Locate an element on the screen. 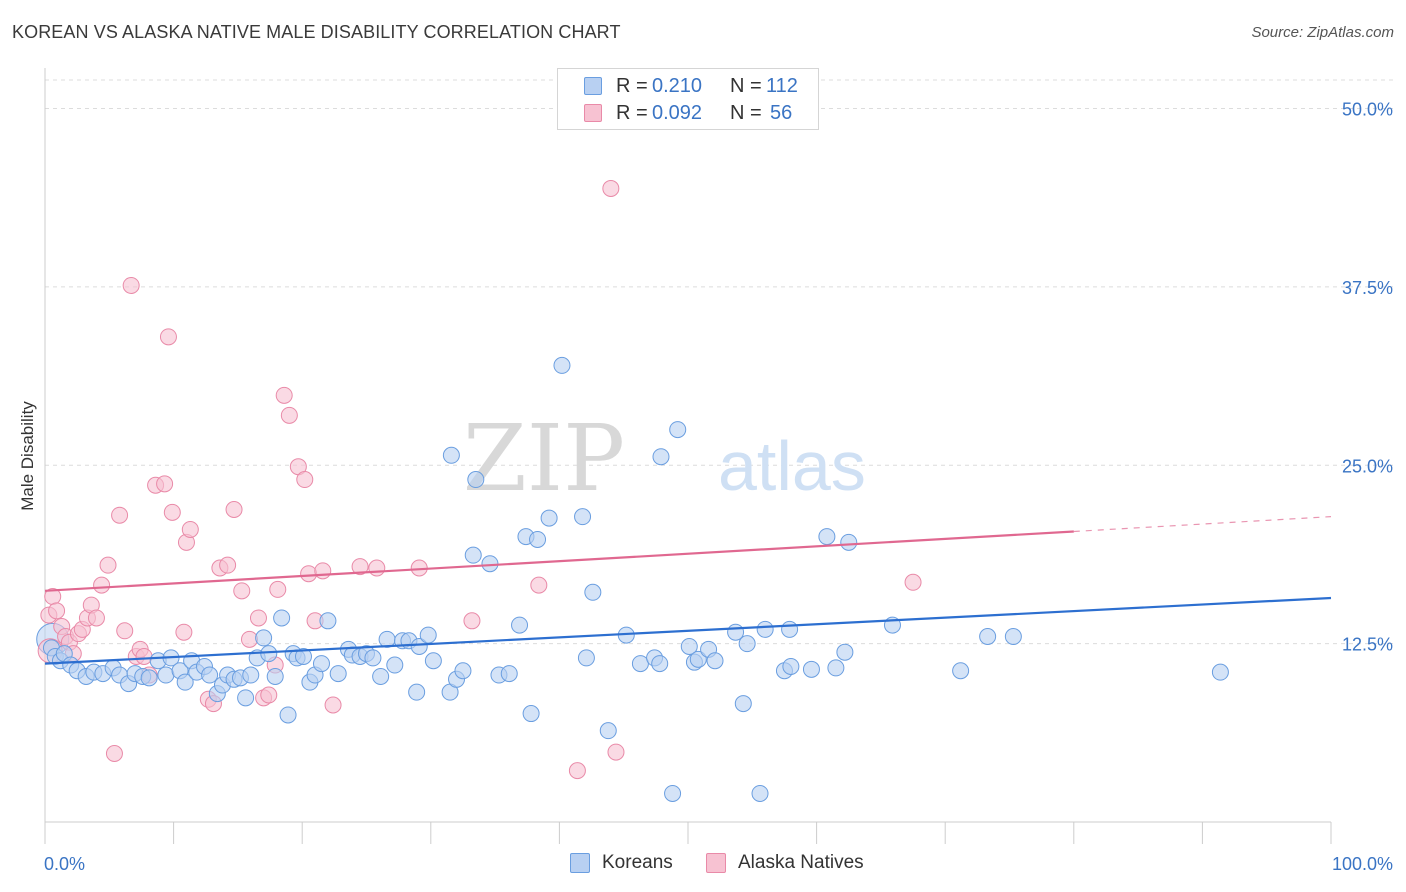 This screenshot has width=1406, height=892. y-tick-label: 50.0% is located at coordinates (1367, 110).